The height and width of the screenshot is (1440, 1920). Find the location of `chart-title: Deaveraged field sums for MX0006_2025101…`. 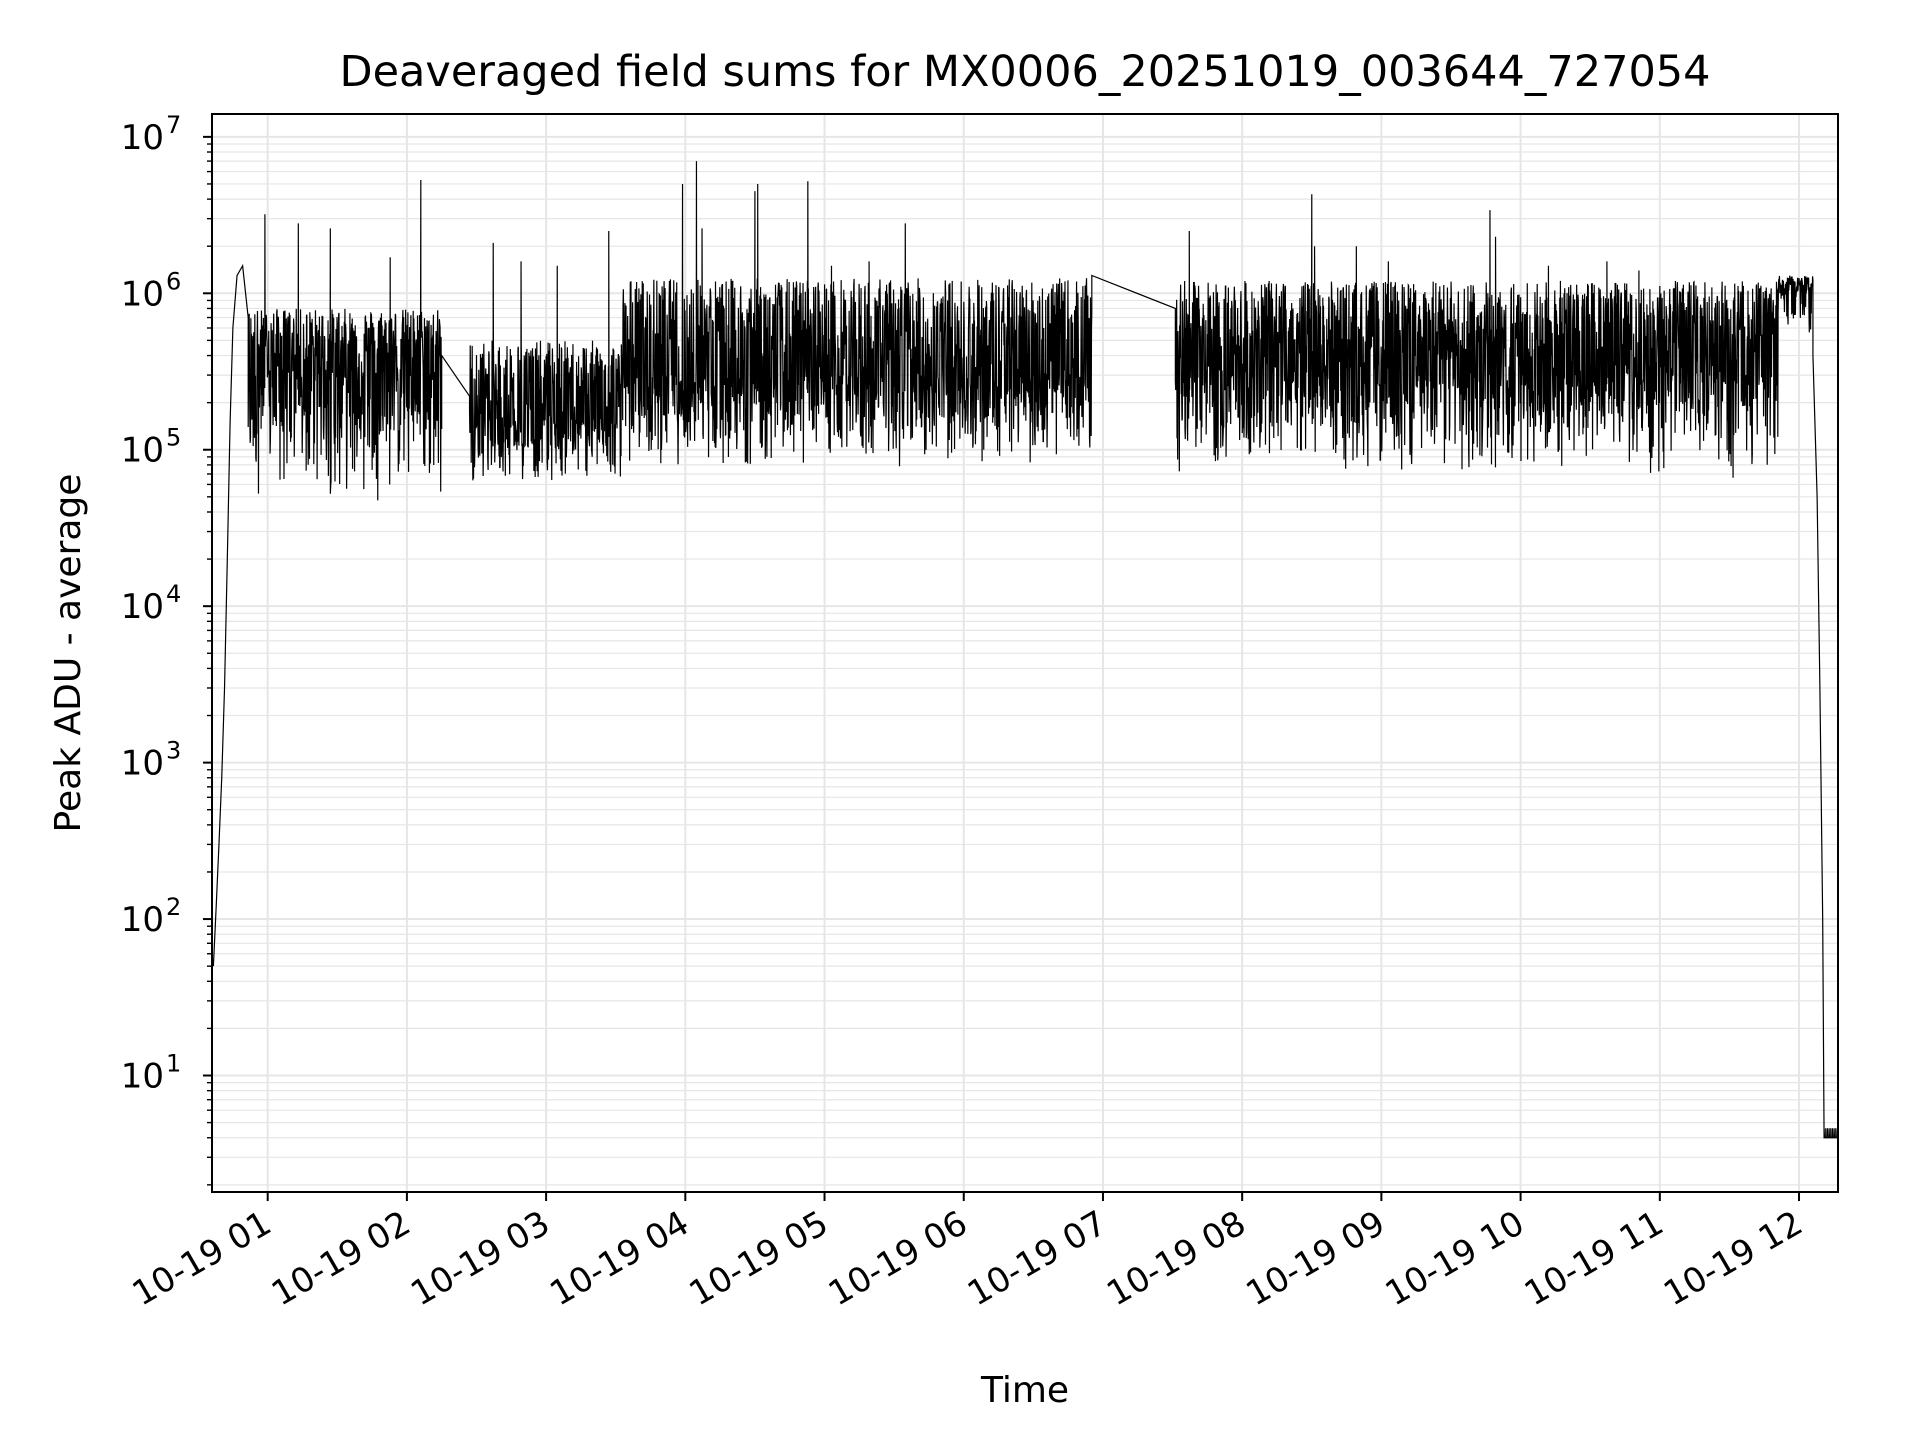

chart-title: Deaveraged field sums for MX0006_2025101… is located at coordinates (1024, 72).